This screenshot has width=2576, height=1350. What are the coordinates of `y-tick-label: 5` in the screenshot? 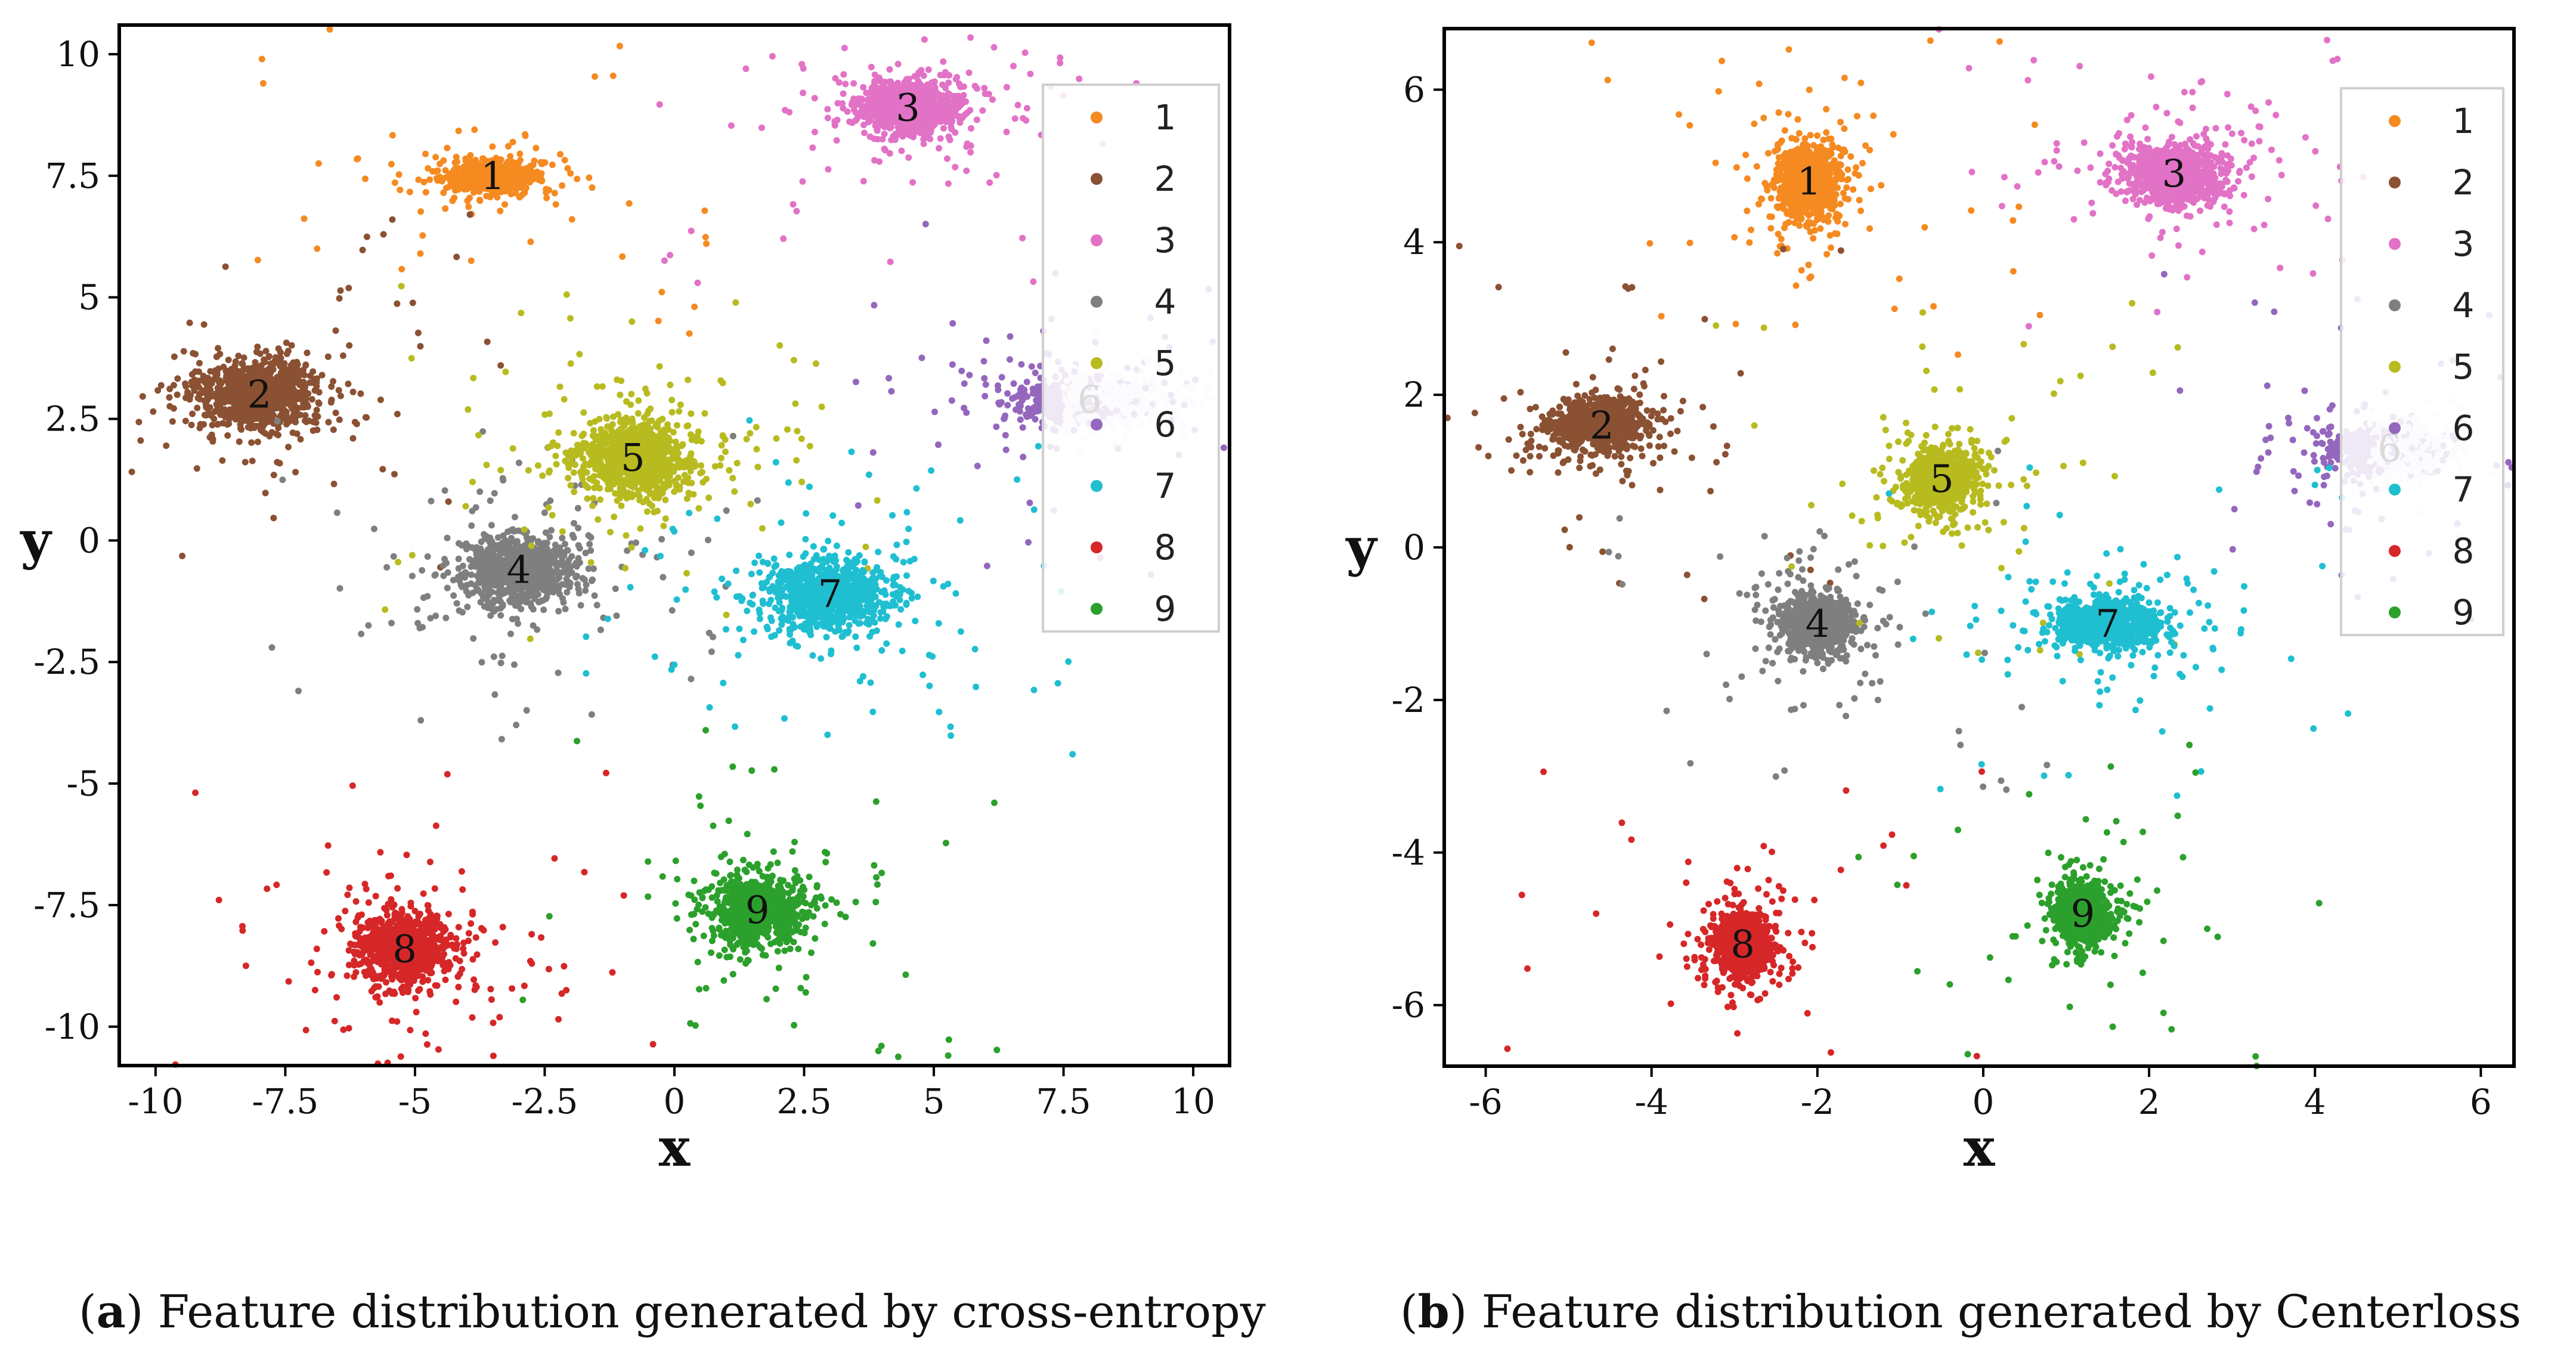 It's located at (89, 297).